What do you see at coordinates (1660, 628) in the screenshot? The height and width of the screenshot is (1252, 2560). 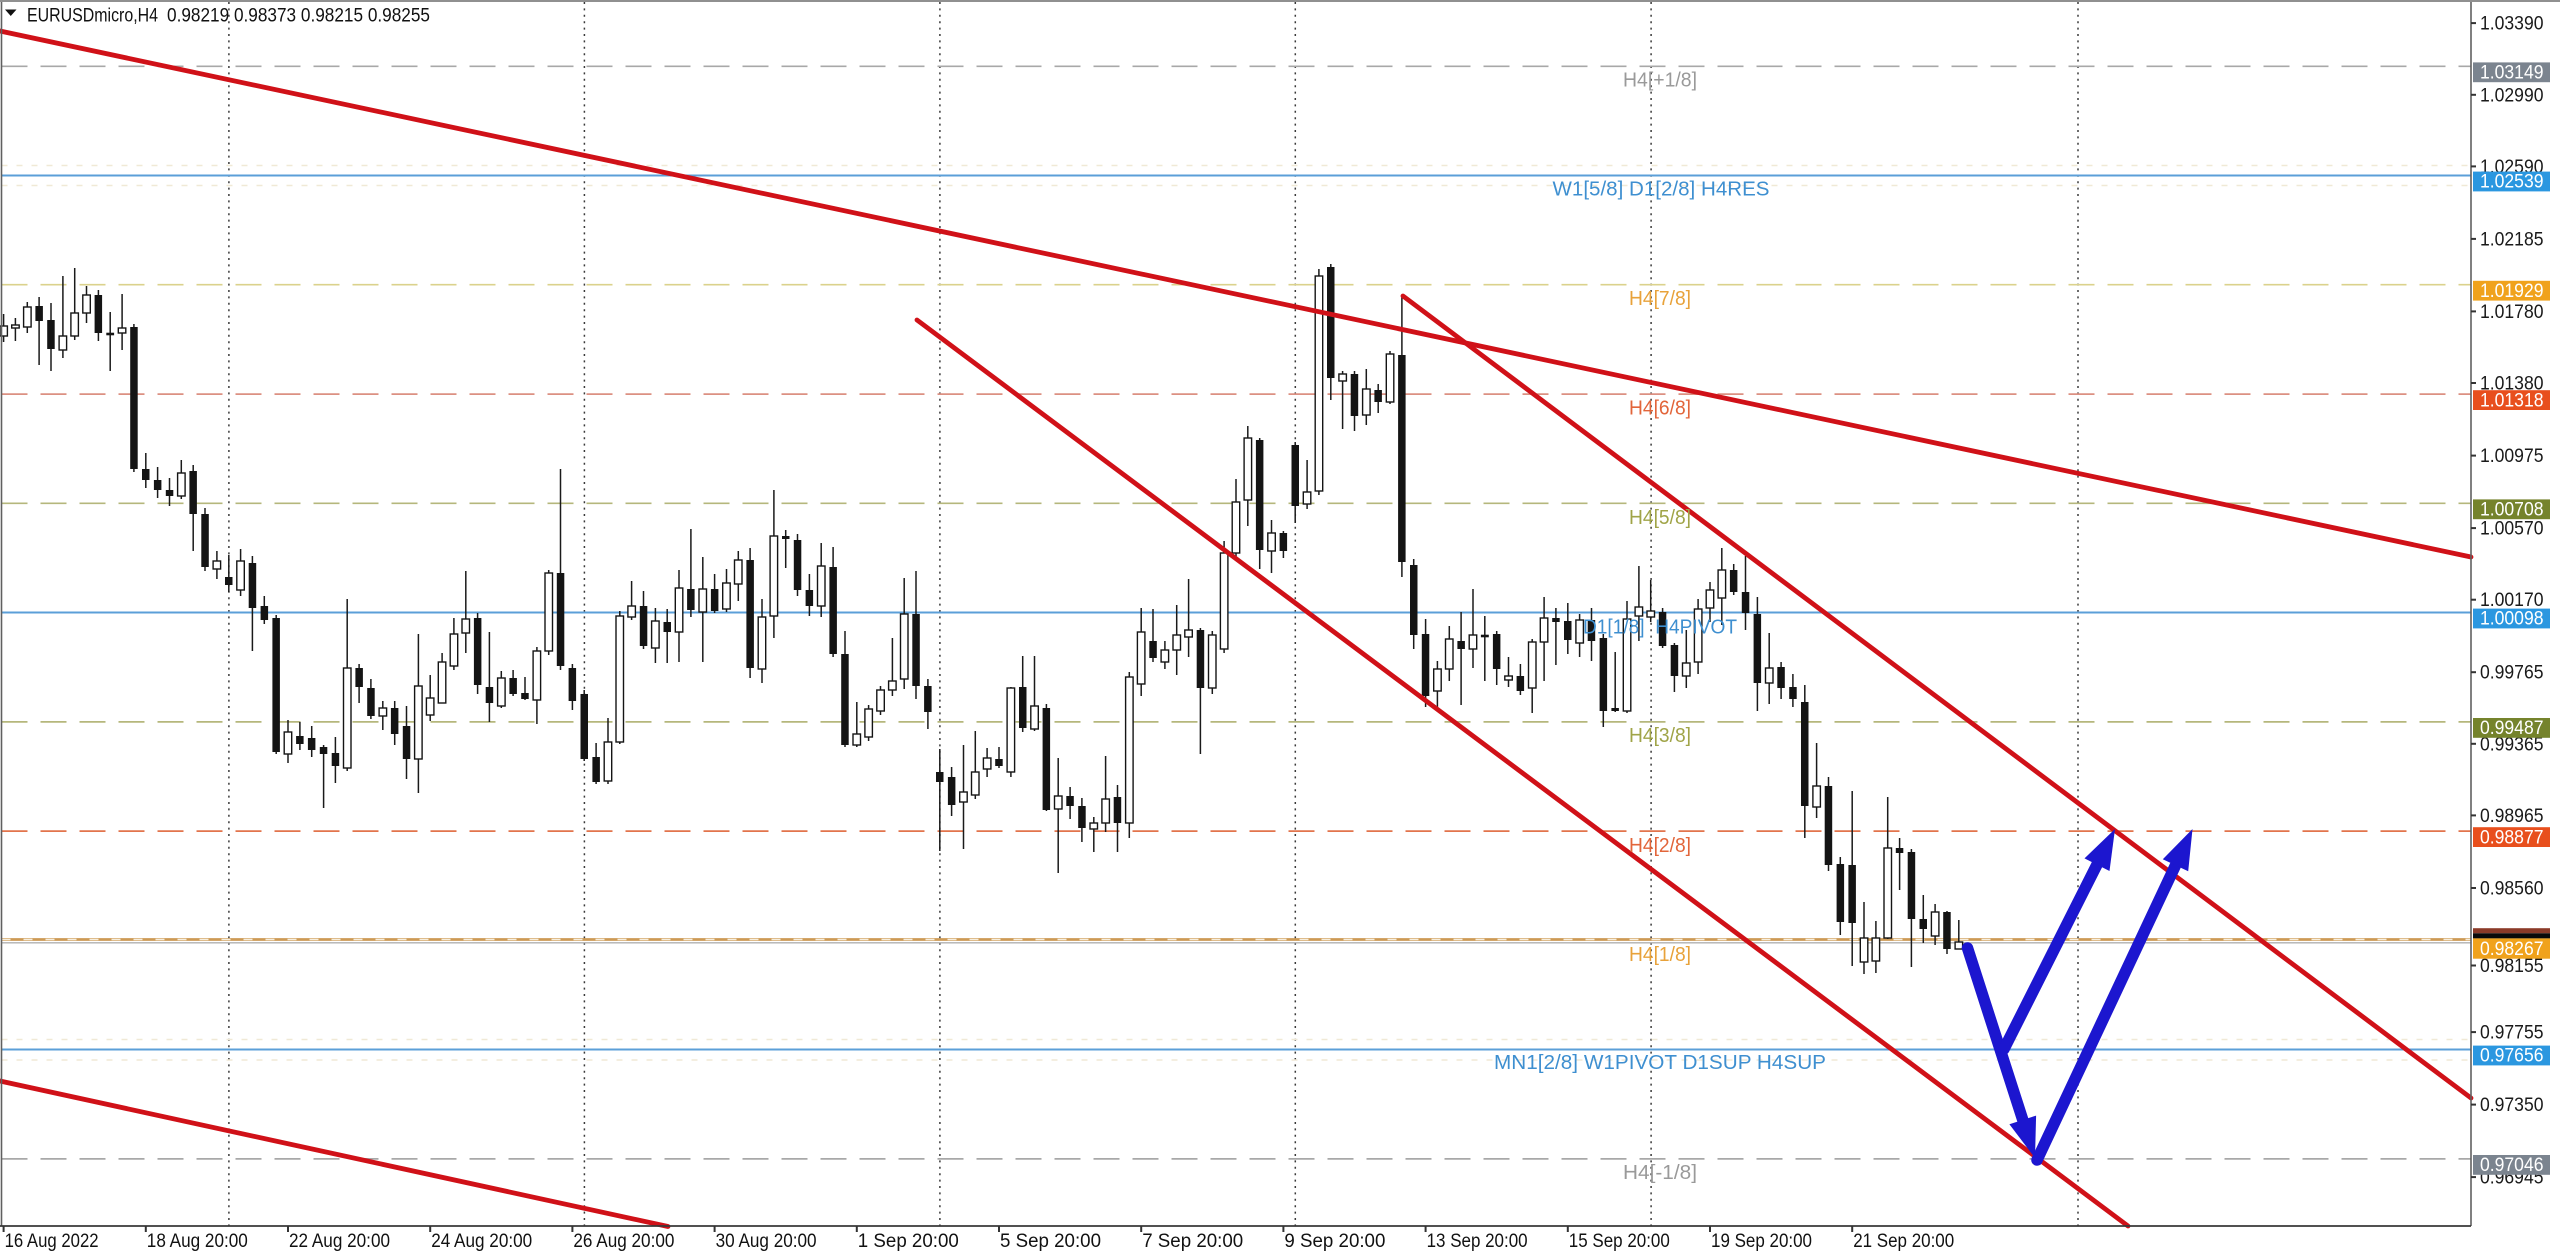 I see `svg-text: D1[1/8] H4PIVOT` at bounding box center [1660, 628].